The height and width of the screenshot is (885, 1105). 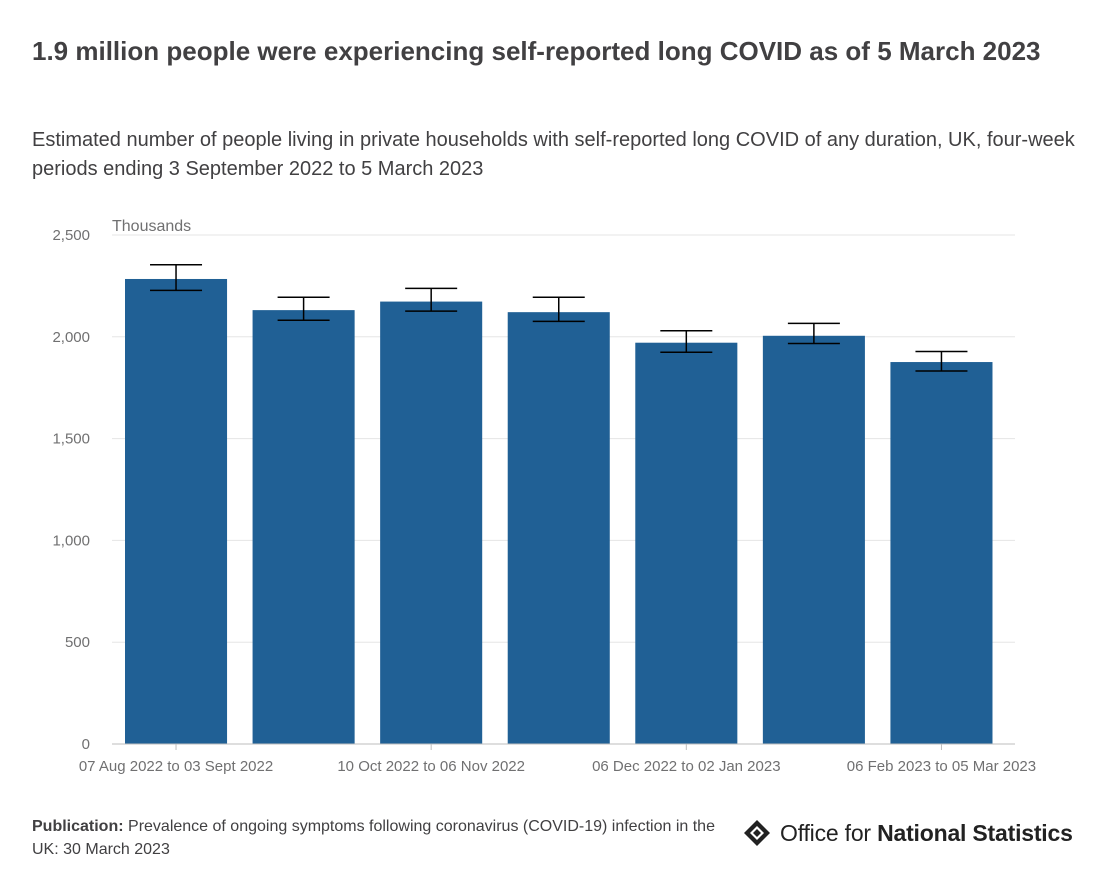 I want to click on error-bars, so click(x=559, y=317).